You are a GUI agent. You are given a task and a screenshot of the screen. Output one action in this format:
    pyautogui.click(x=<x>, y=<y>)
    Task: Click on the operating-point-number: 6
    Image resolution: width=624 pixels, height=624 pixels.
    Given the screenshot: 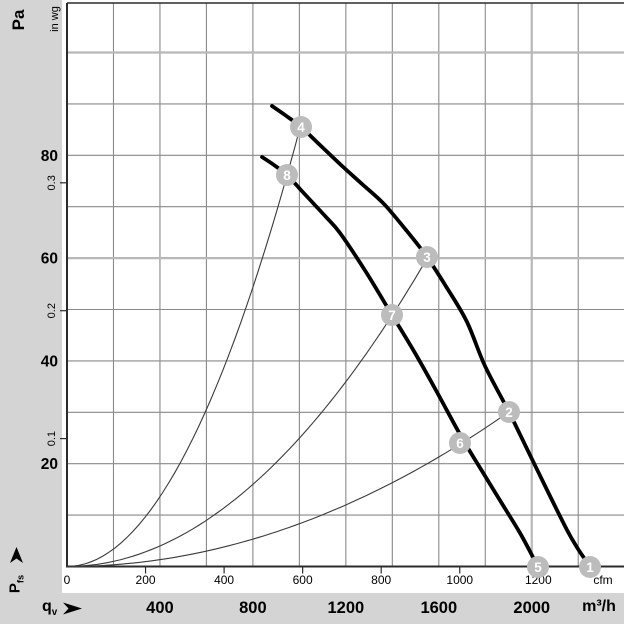 What is the action you would take?
    pyautogui.click(x=460, y=443)
    